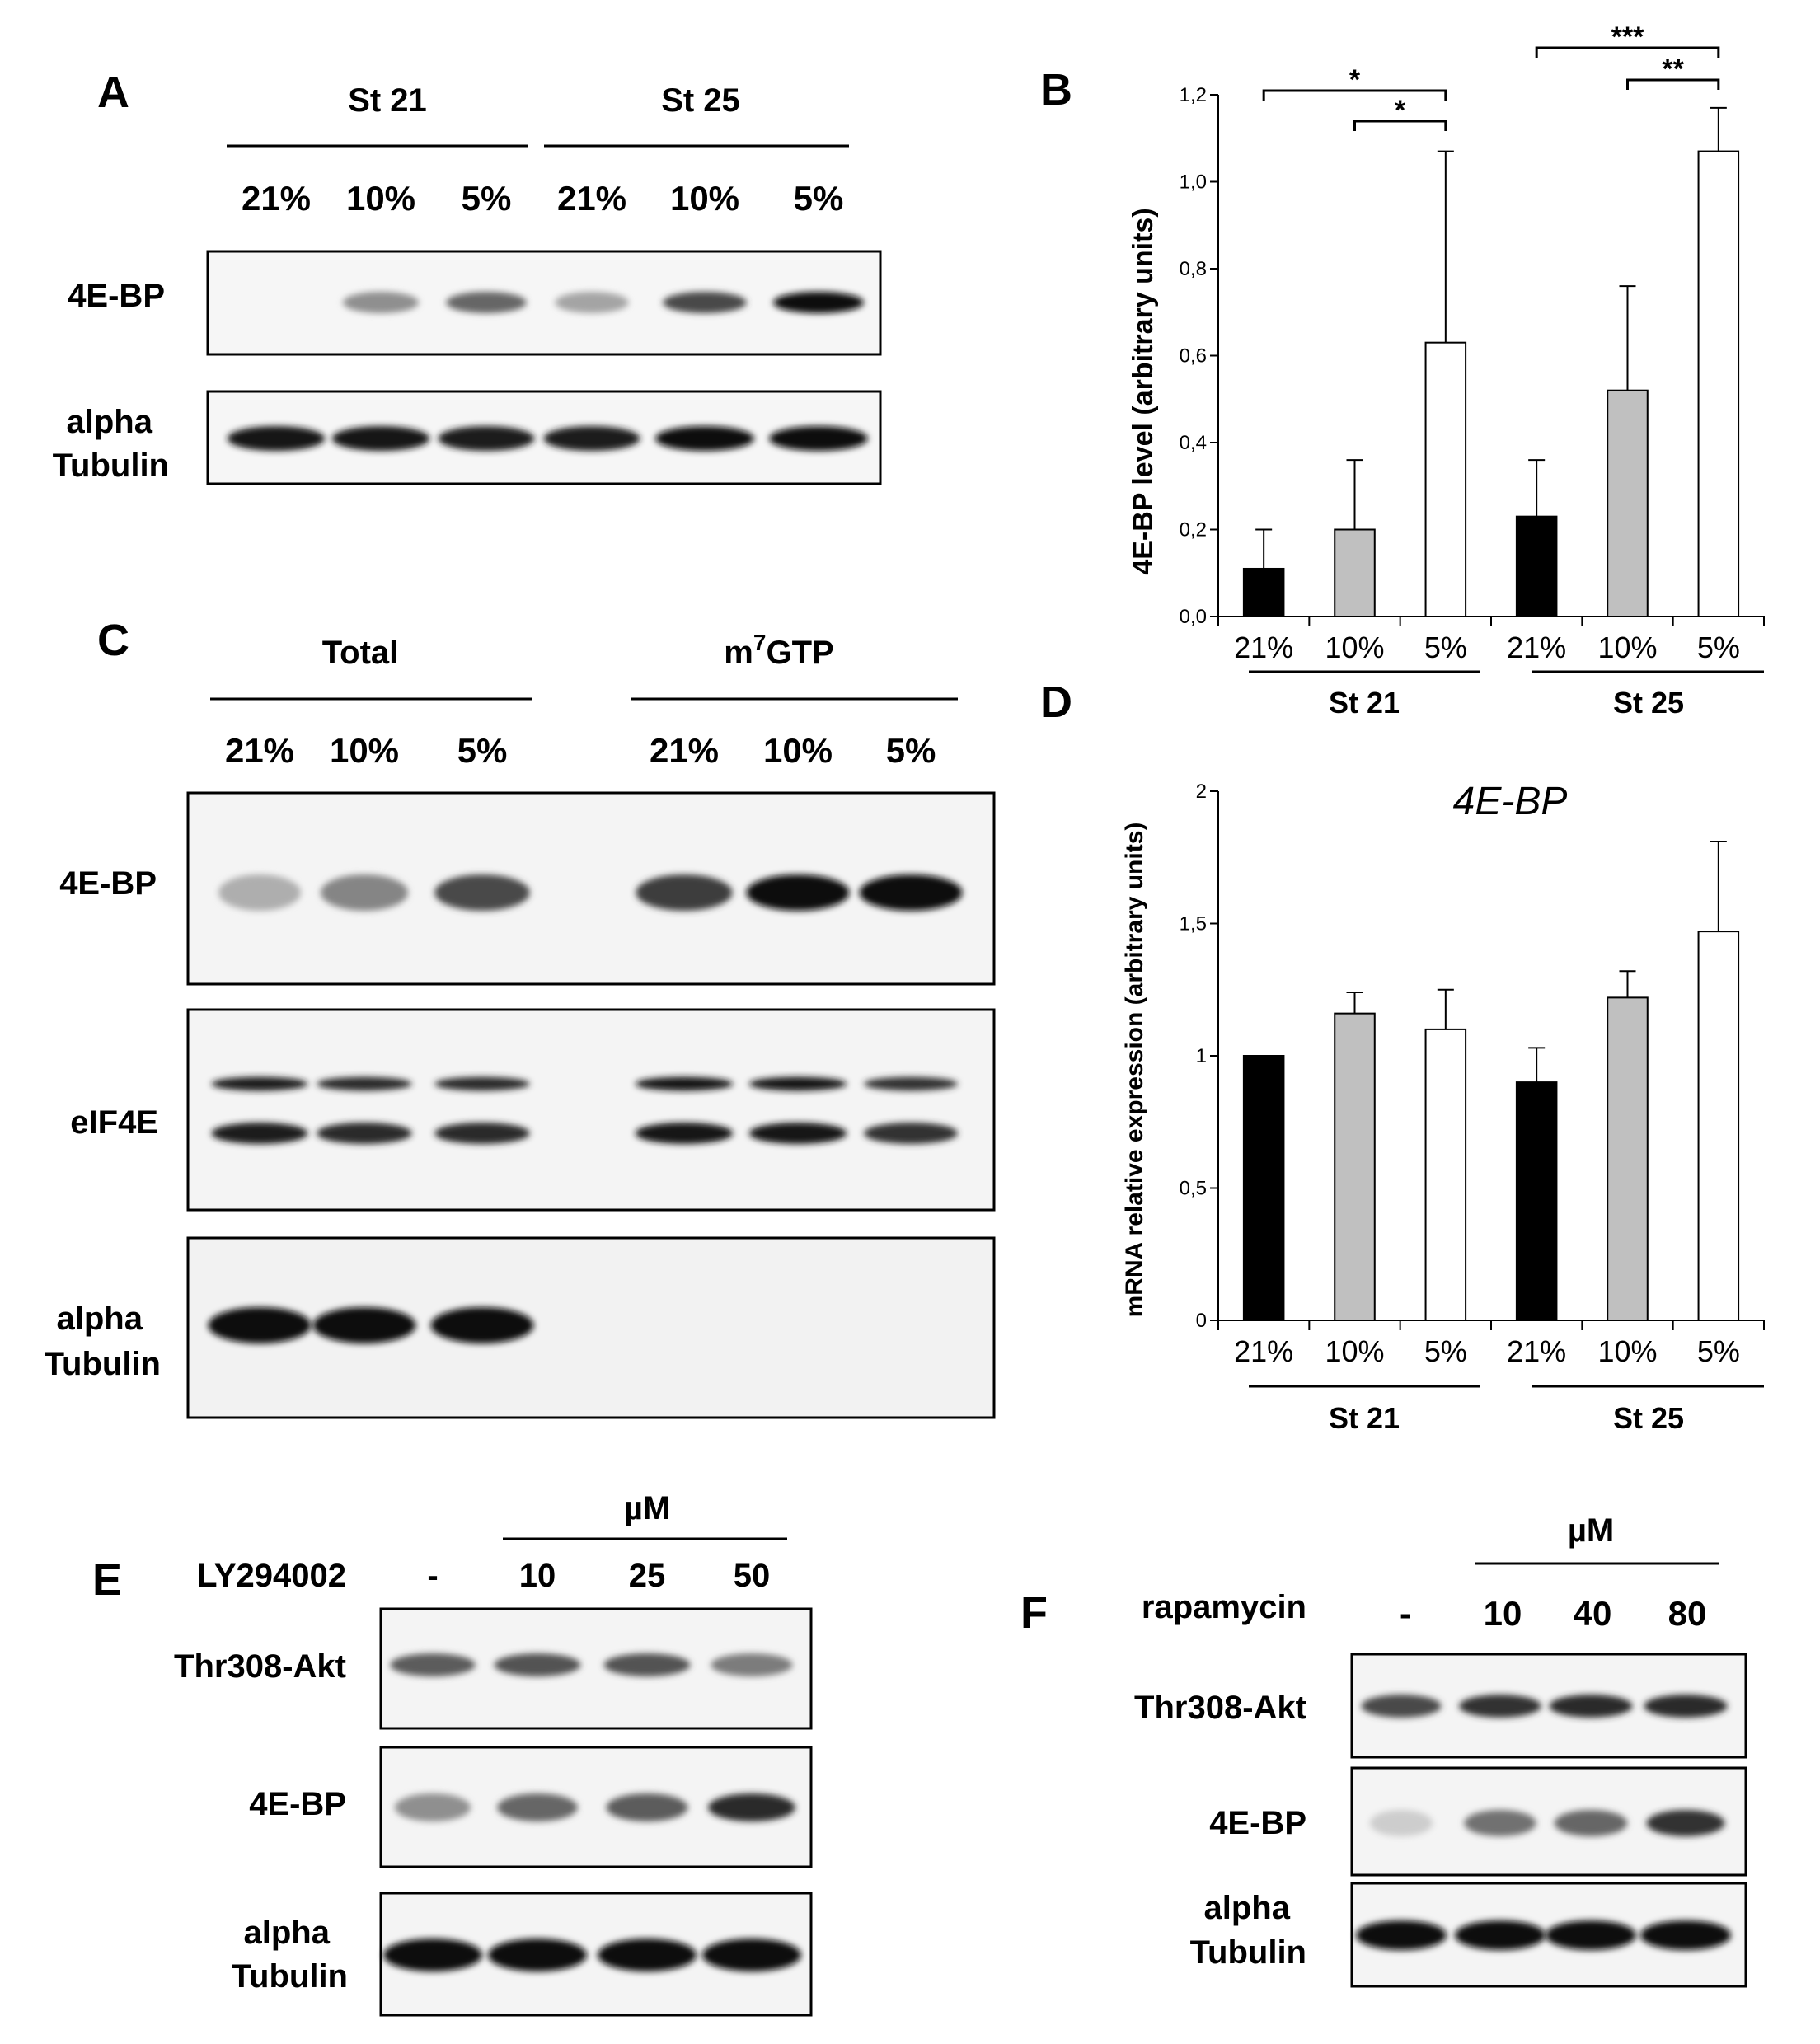  Describe the element at coordinates (591, 198) in the screenshot. I see `panel-a-lane-4: 21%` at that location.